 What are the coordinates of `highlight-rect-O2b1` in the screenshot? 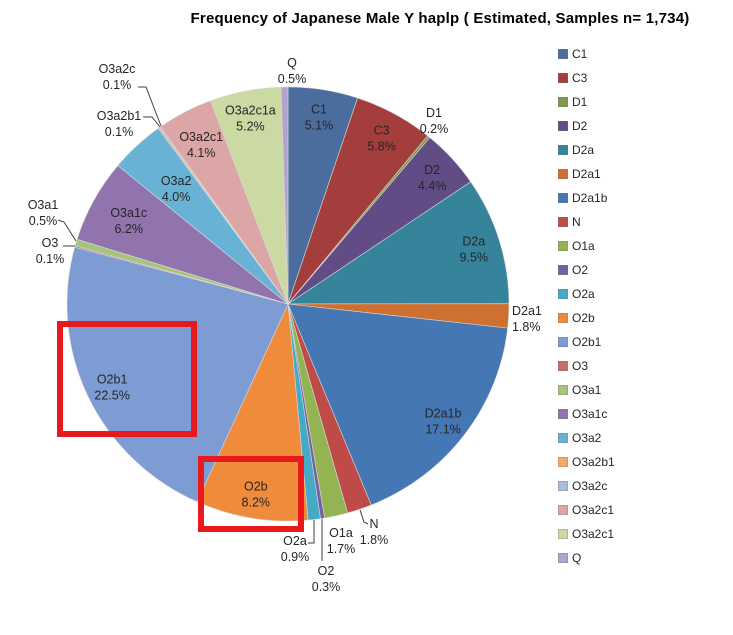 It's located at (127, 379).